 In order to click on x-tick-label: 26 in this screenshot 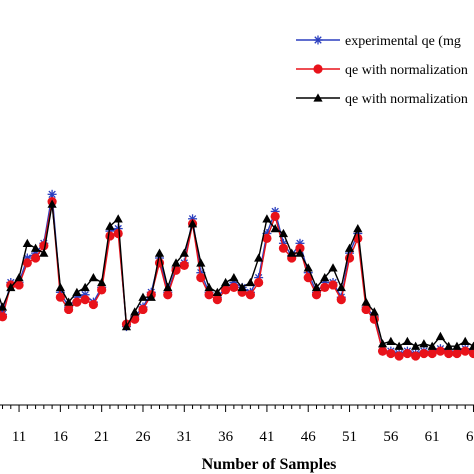, I will do `click(143, 437)`.